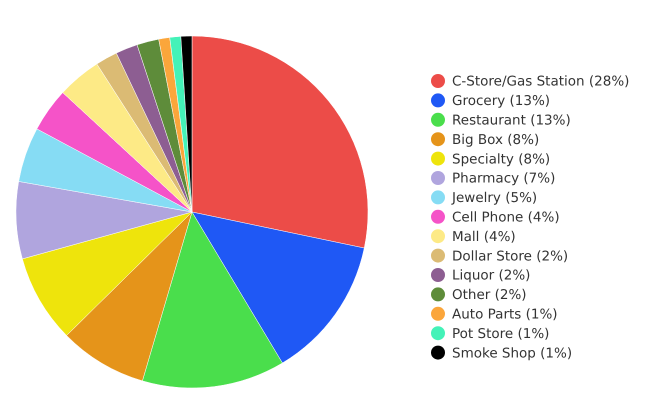 The width and height of the screenshot is (647, 399). Describe the element at coordinates (501, 334) in the screenshot. I see `legend-label: Pot Store (1%)` at that location.